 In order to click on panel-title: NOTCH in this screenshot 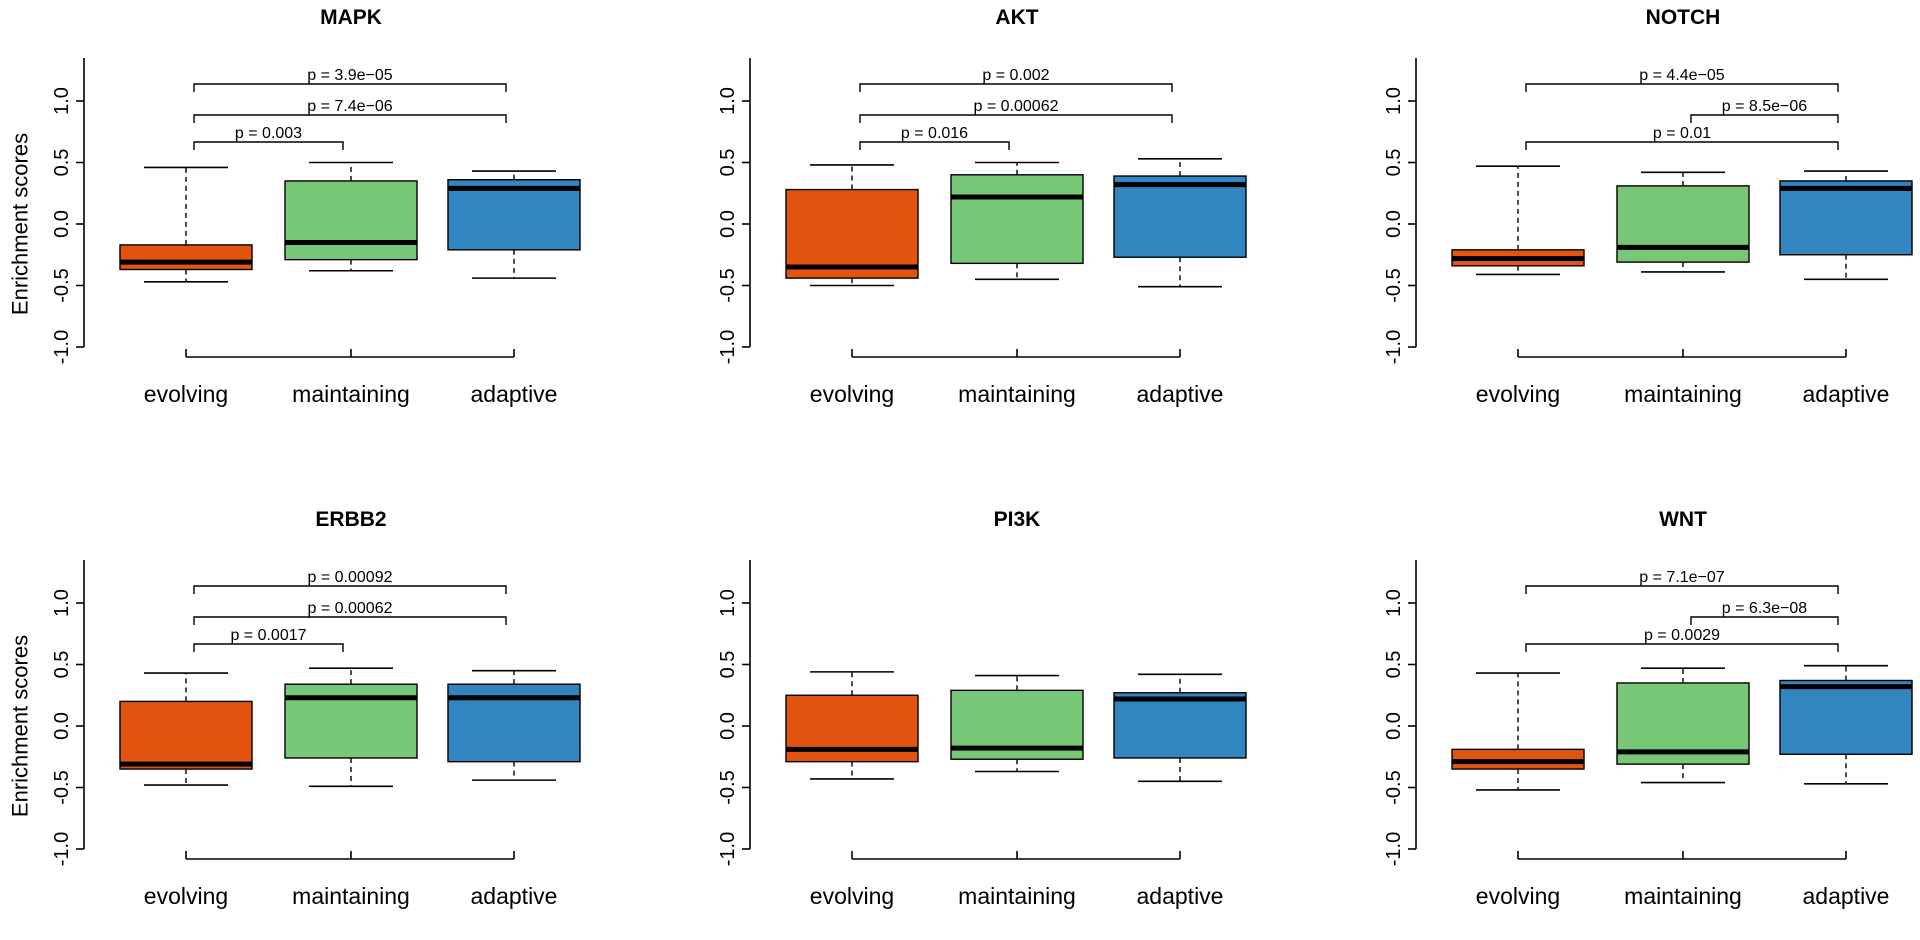, I will do `click(1683, 17)`.